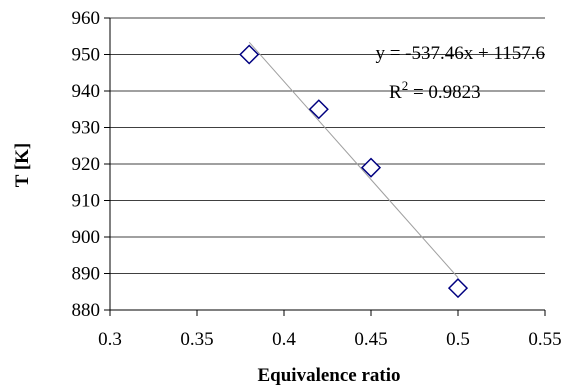 This screenshot has height=390, width=565. Describe the element at coordinates (86, 201) in the screenshot. I see `y-tick-label: 910` at that location.